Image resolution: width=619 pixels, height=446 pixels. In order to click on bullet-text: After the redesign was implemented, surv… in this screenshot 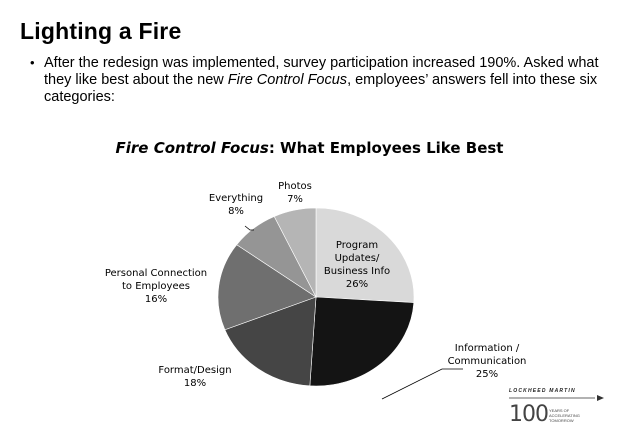, I will do `click(322, 80)`.